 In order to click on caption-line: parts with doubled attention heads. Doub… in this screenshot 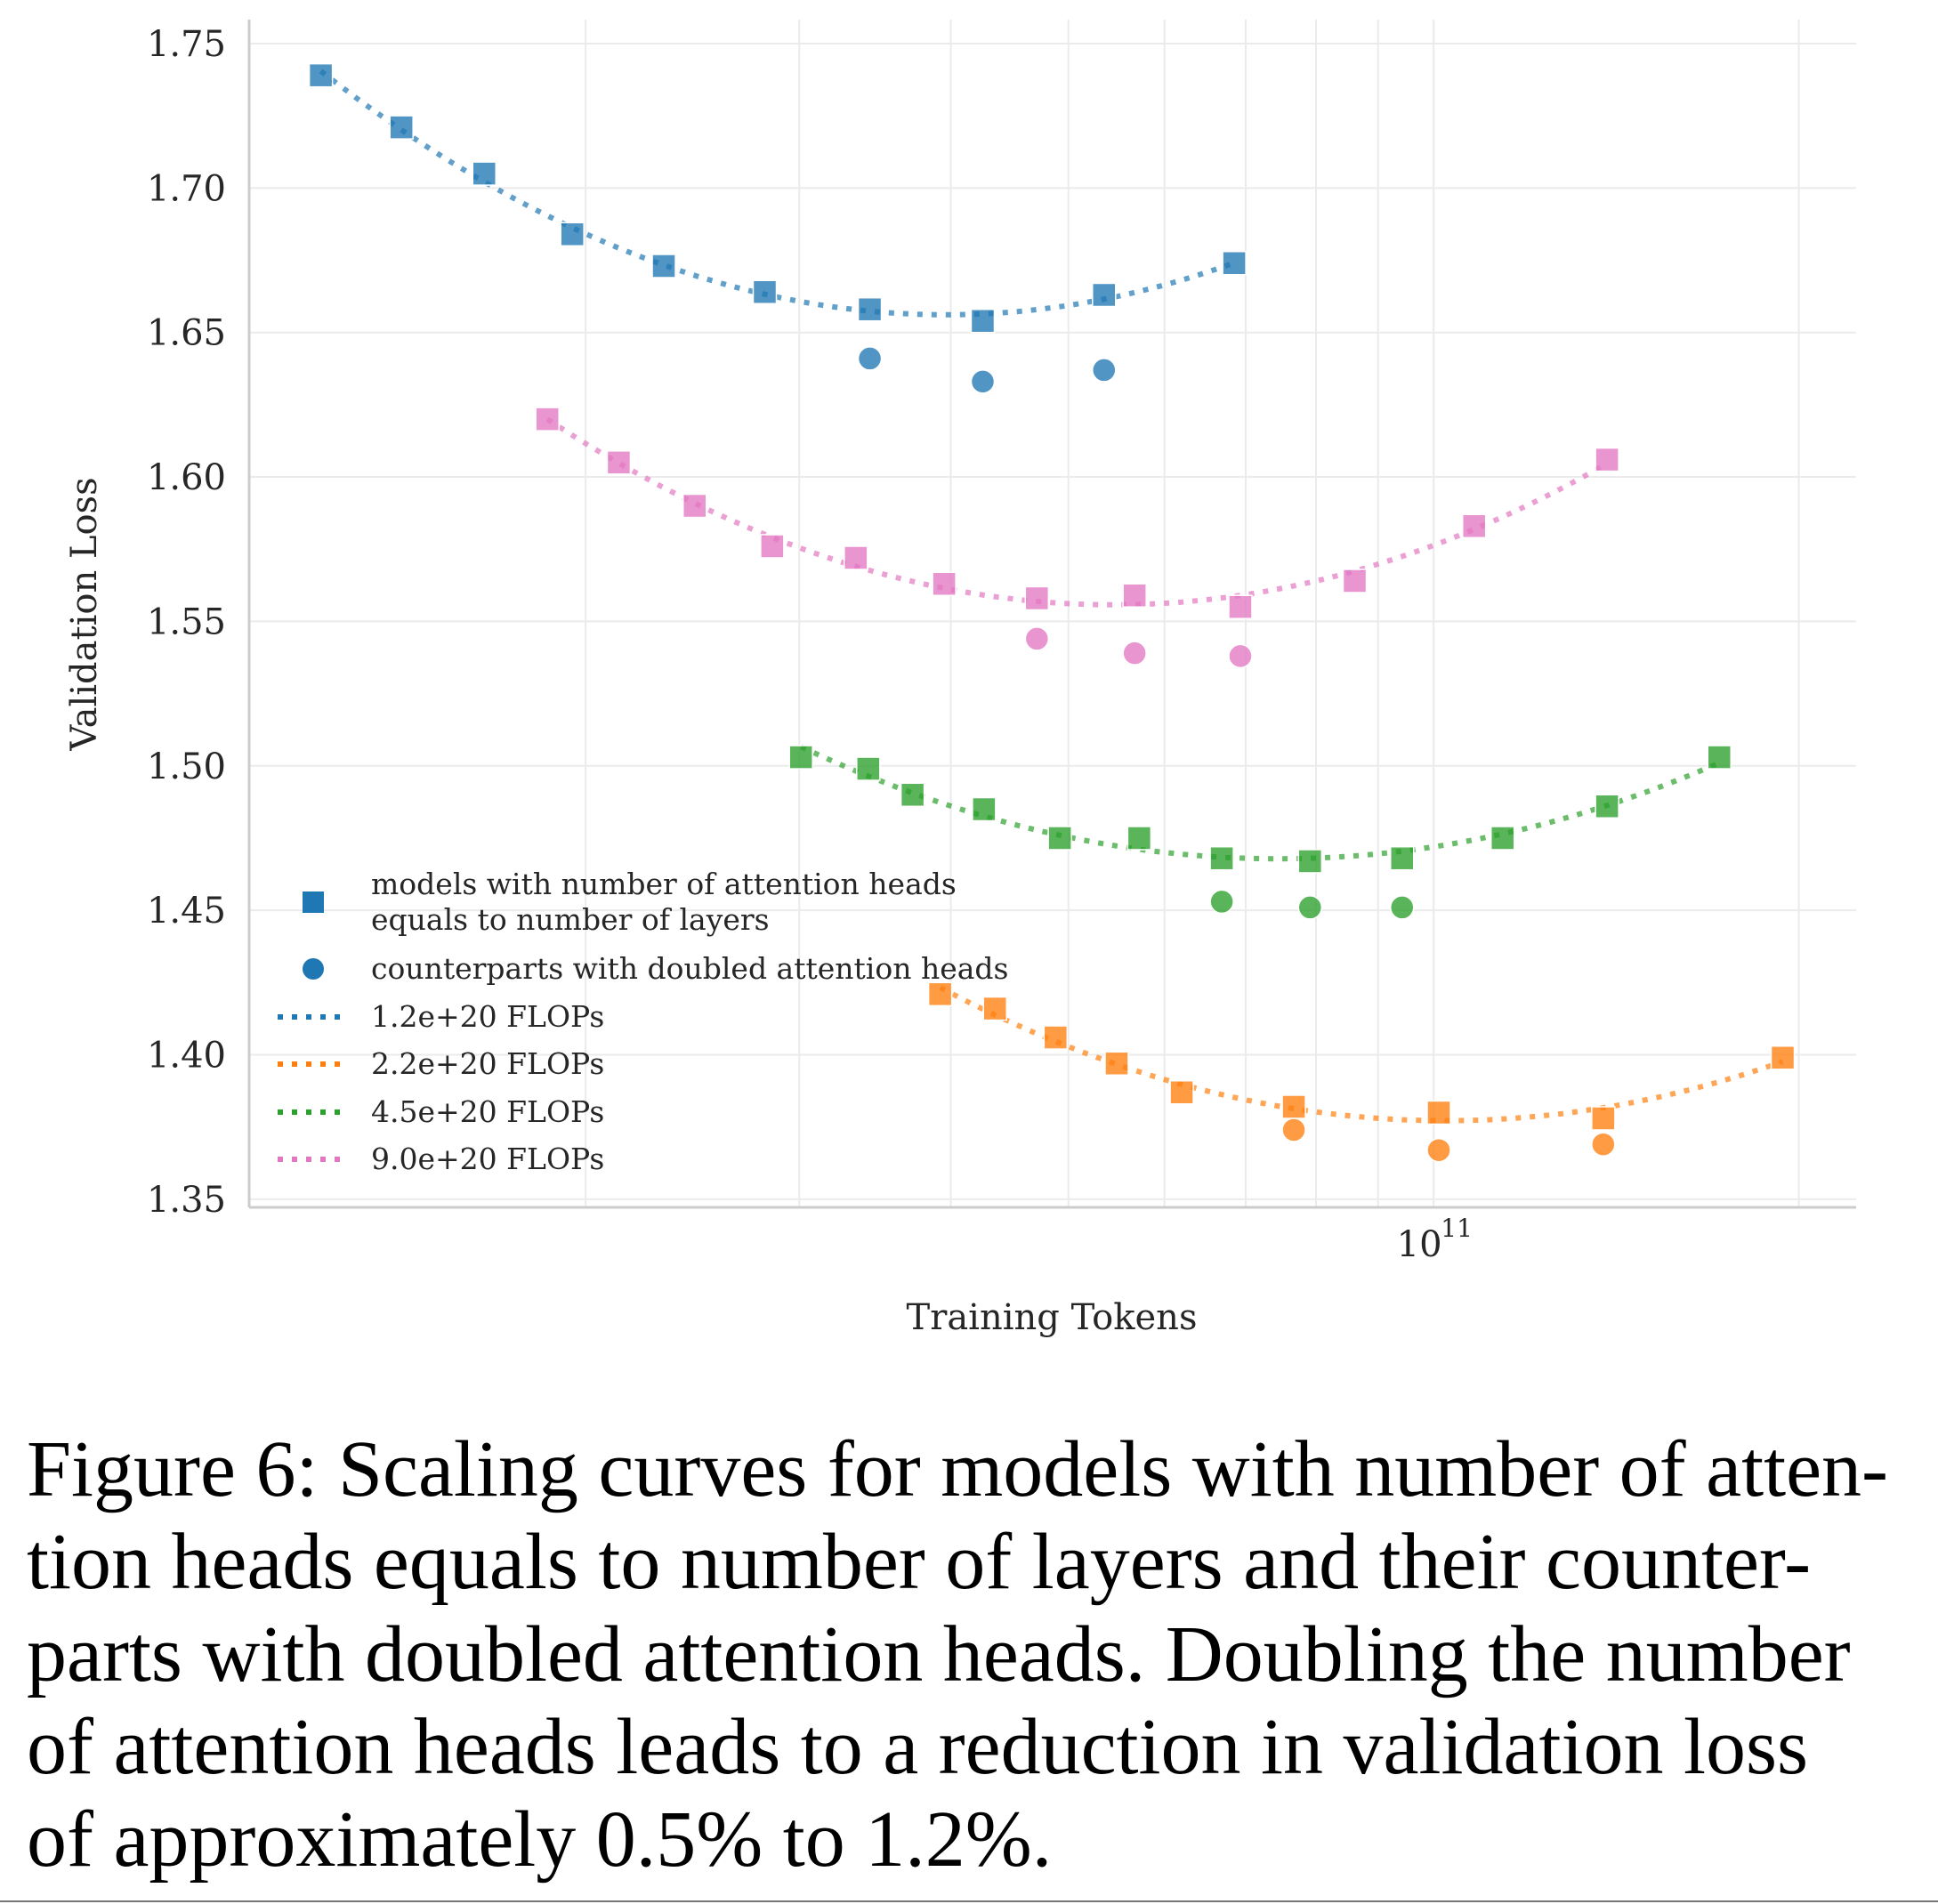, I will do `click(939, 1654)`.